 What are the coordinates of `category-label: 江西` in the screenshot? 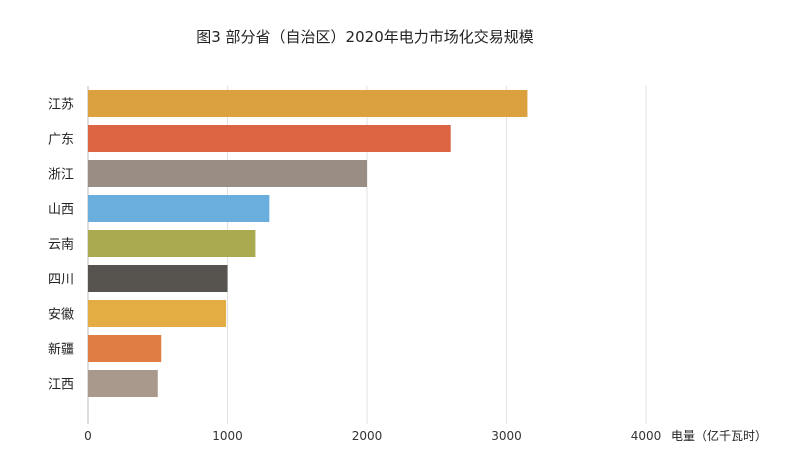 It's located at (61, 385).